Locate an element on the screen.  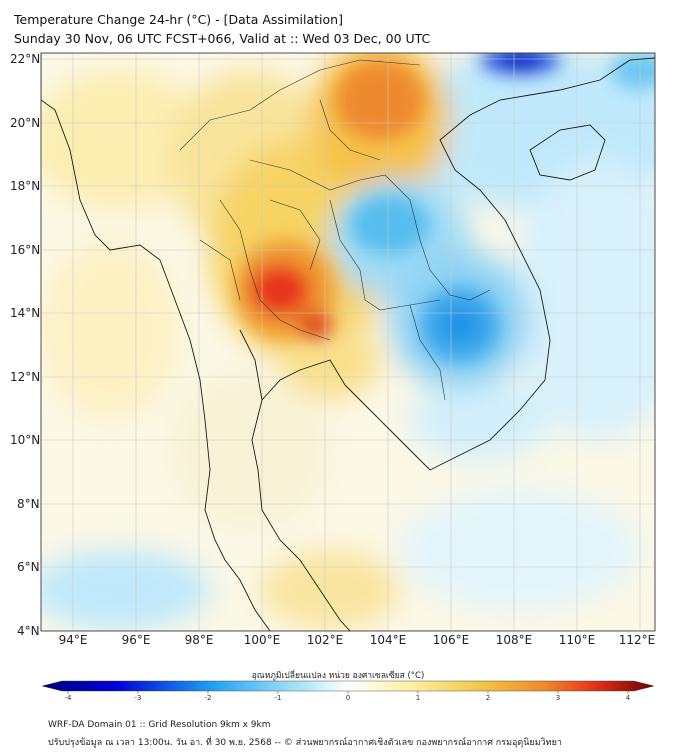
colorbar-tick: 2 is located at coordinates (488, 698).